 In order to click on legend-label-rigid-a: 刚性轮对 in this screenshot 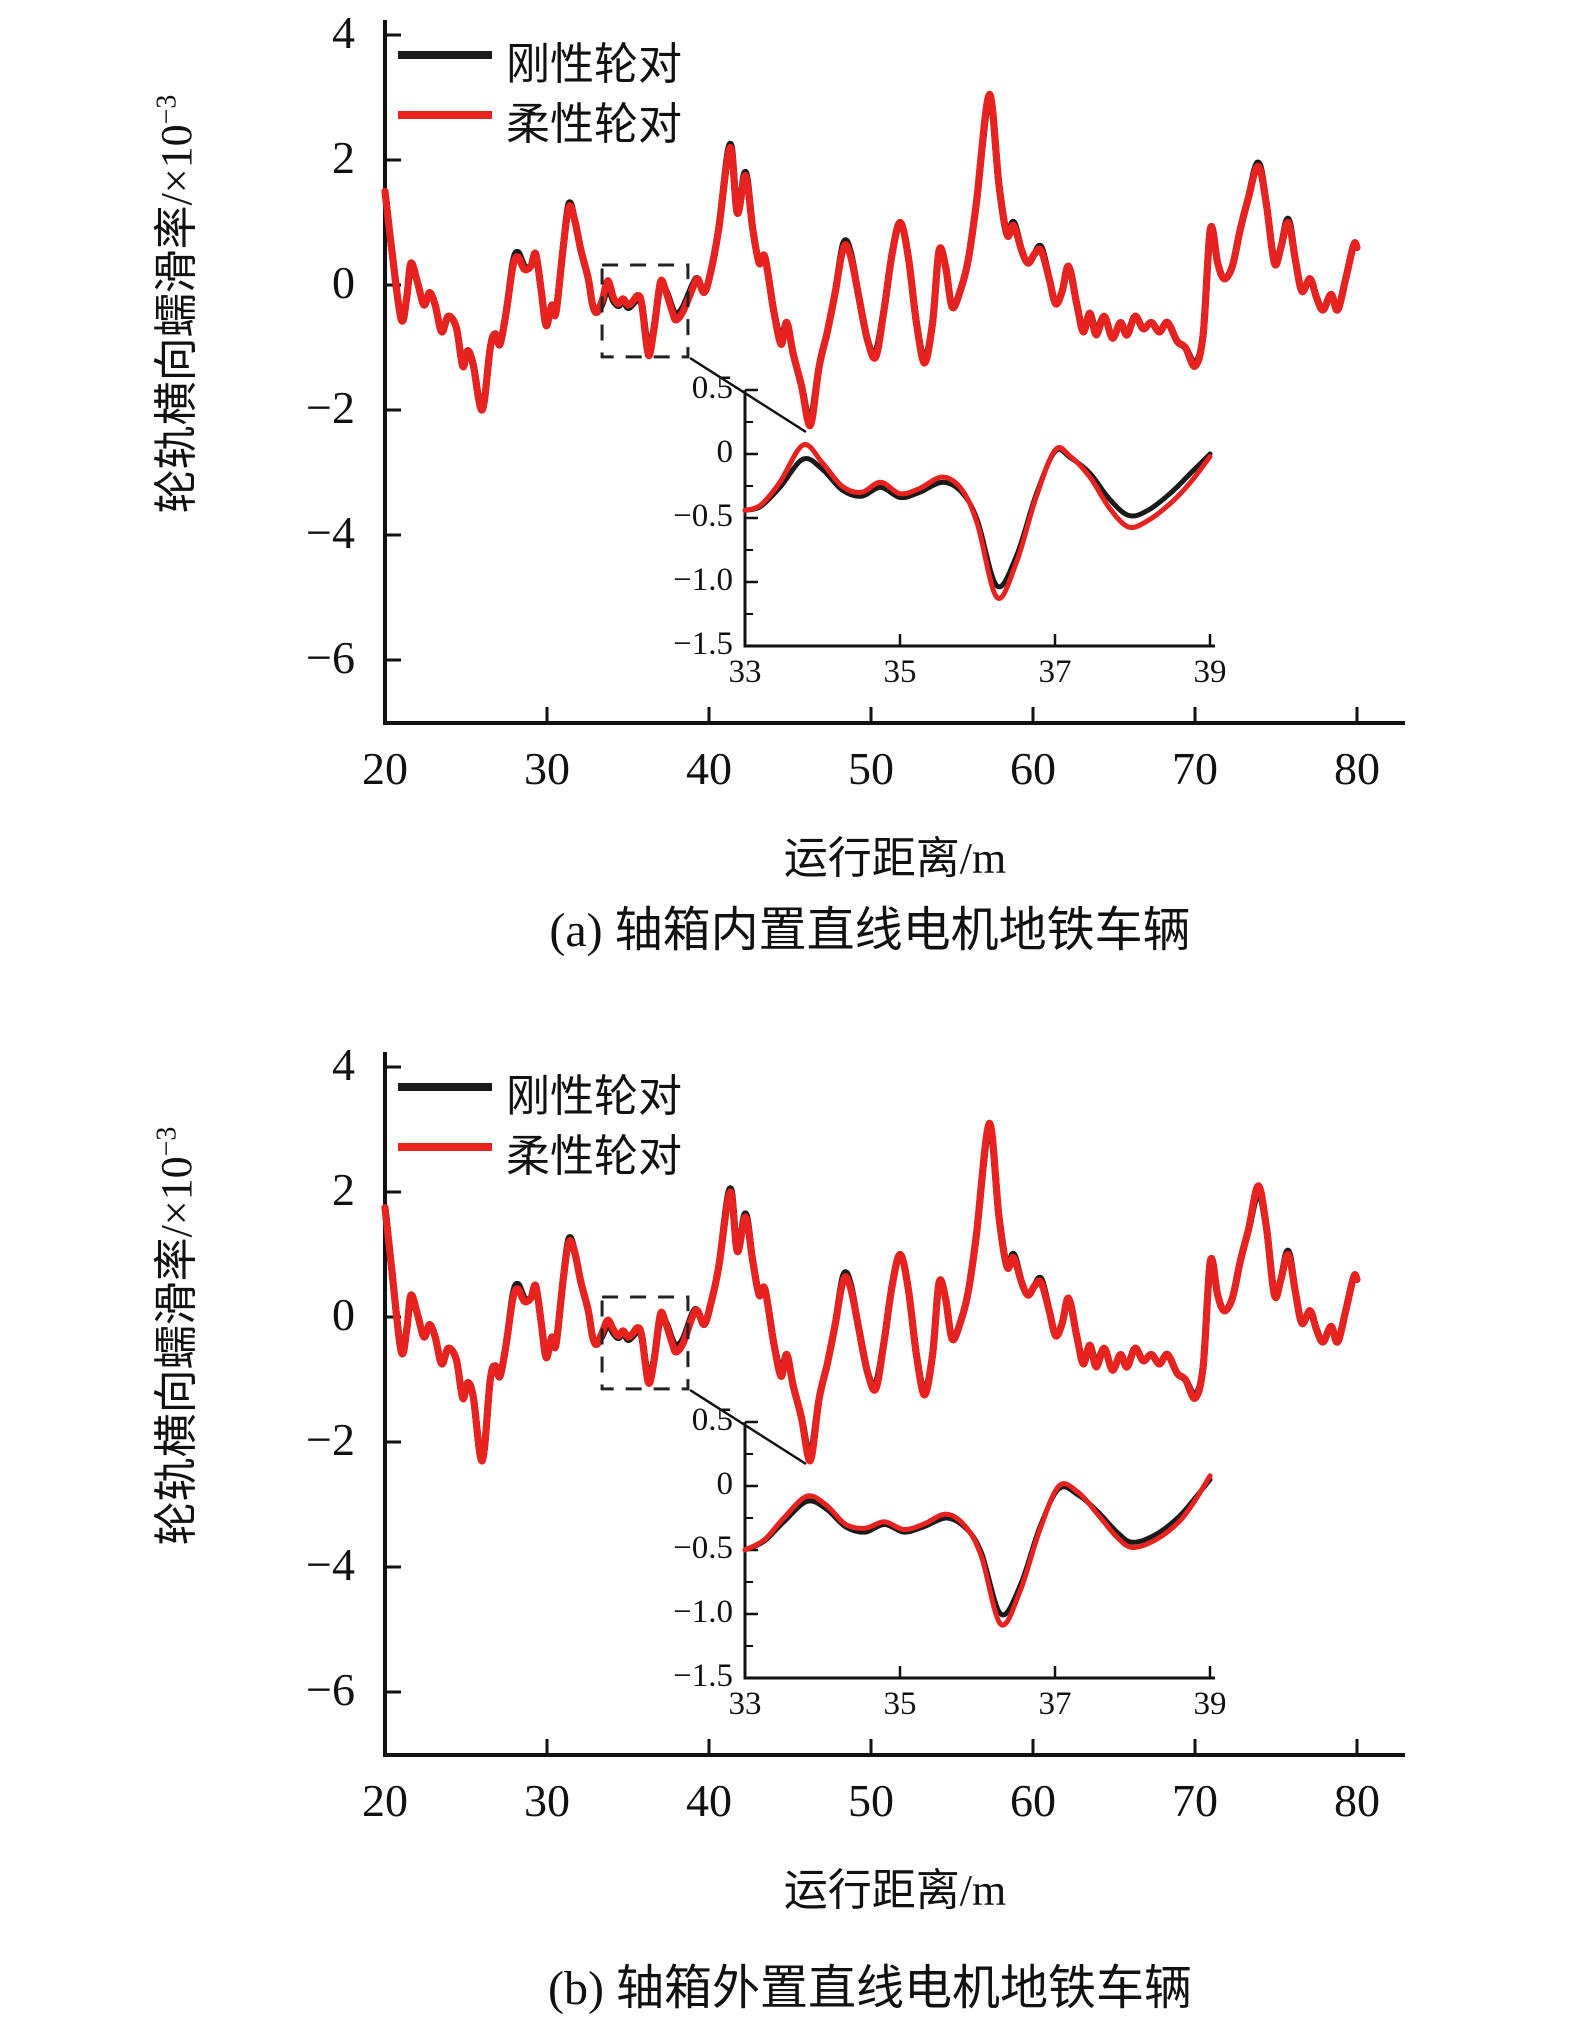, I will do `click(594, 64)`.